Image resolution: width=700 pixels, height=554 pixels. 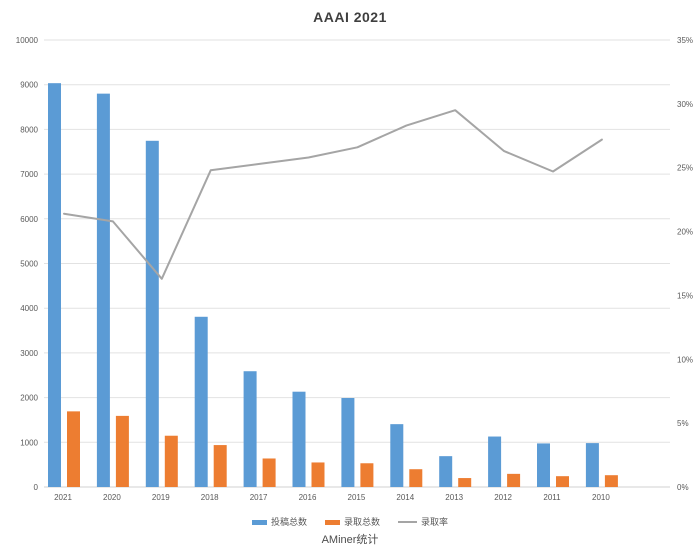 What do you see at coordinates (454, 497) in the screenshot?
I see `x-axis-category-label: 2013` at bounding box center [454, 497].